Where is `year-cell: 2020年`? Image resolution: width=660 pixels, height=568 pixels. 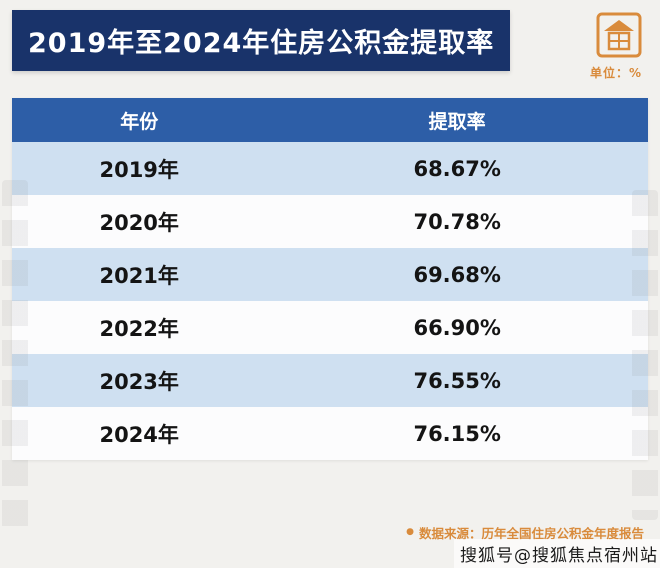
year-cell: 2020年 is located at coordinates (139, 222).